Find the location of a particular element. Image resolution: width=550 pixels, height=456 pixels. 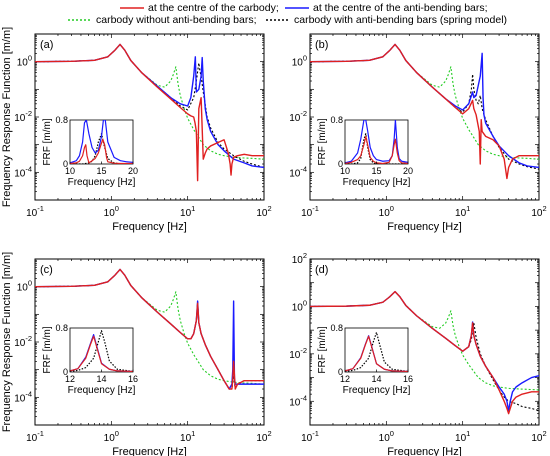

panel-label: (b) is located at coordinates (321, 45).